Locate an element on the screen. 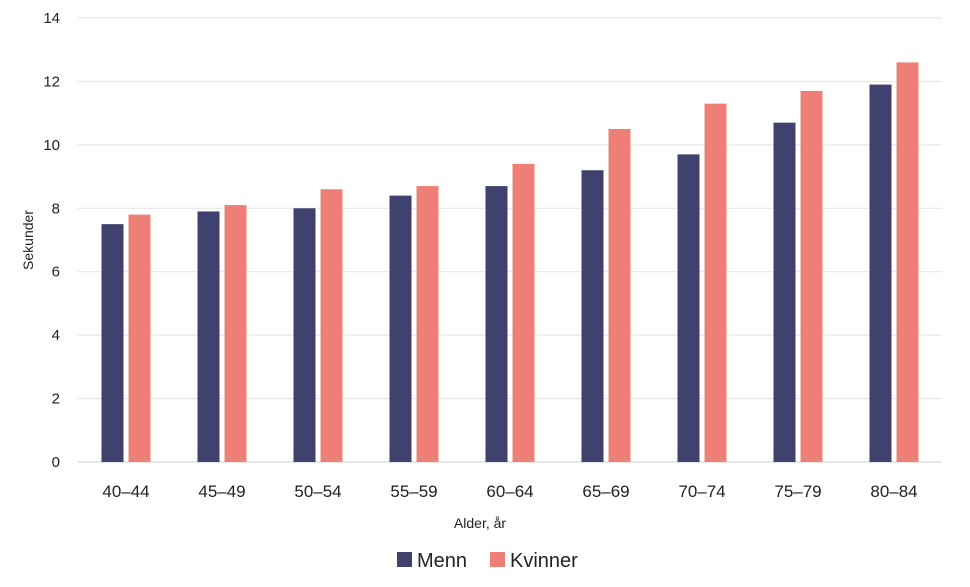 The height and width of the screenshot is (587, 970). bar-menn-60–64 is located at coordinates (496, 324).